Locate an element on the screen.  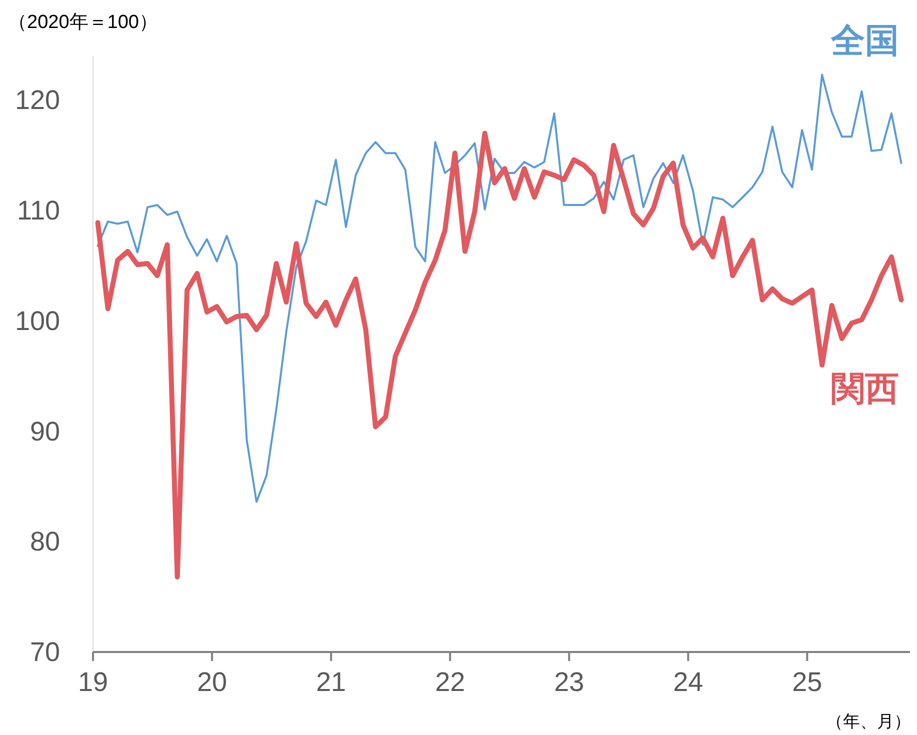
x-tick-label: 24 is located at coordinates (688, 682).